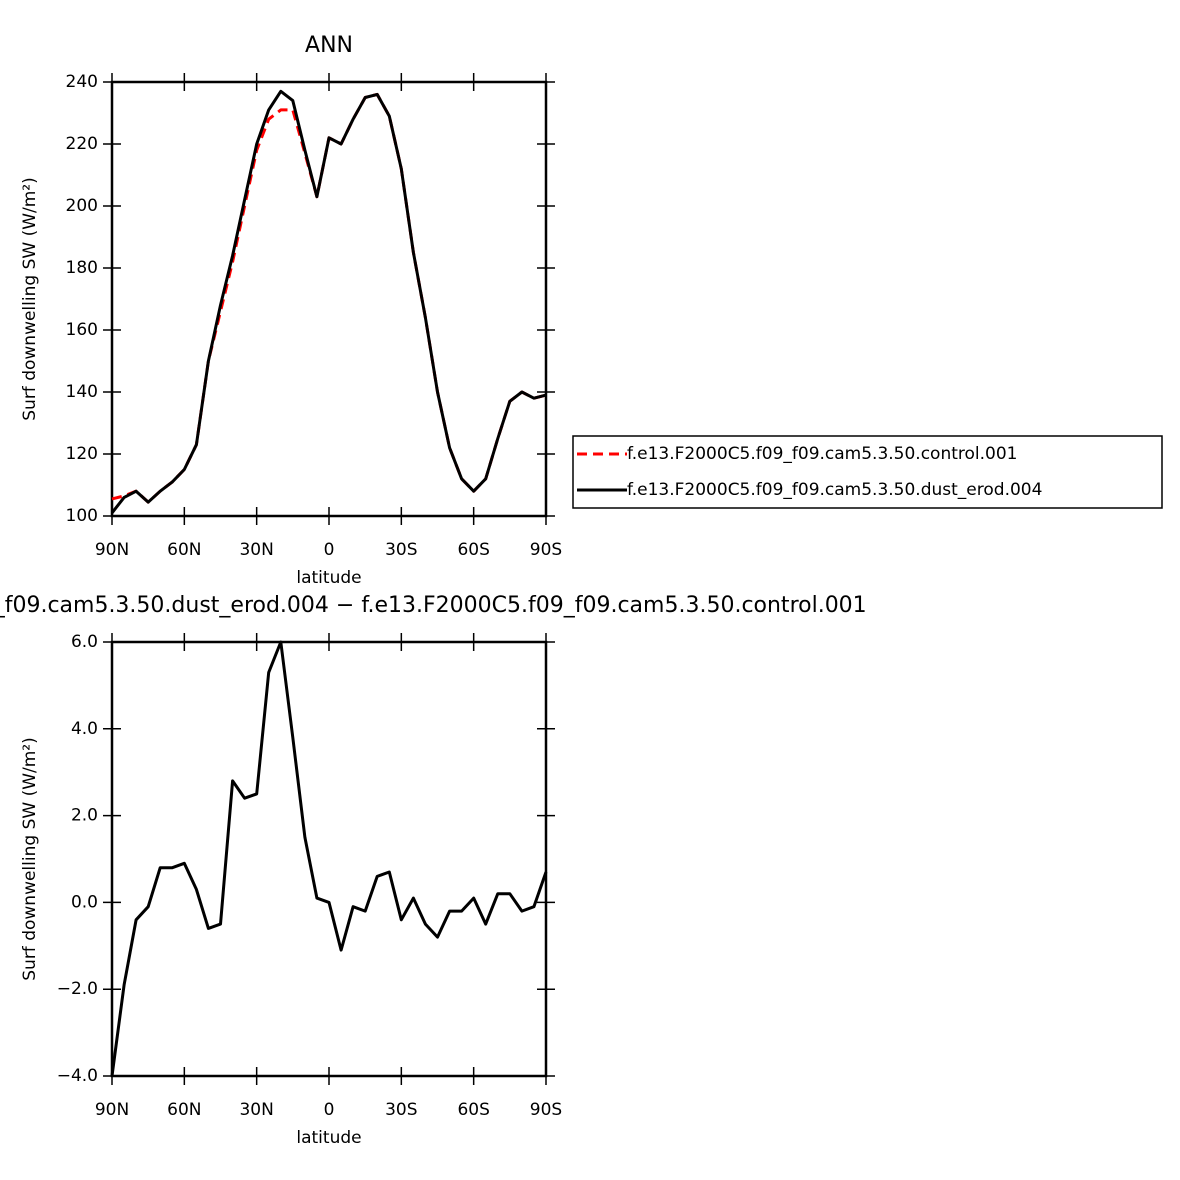 Image resolution: width=1180 pixels, height=1180 pixels. I want to click on y-tick-label: 120, so click(82, 454).